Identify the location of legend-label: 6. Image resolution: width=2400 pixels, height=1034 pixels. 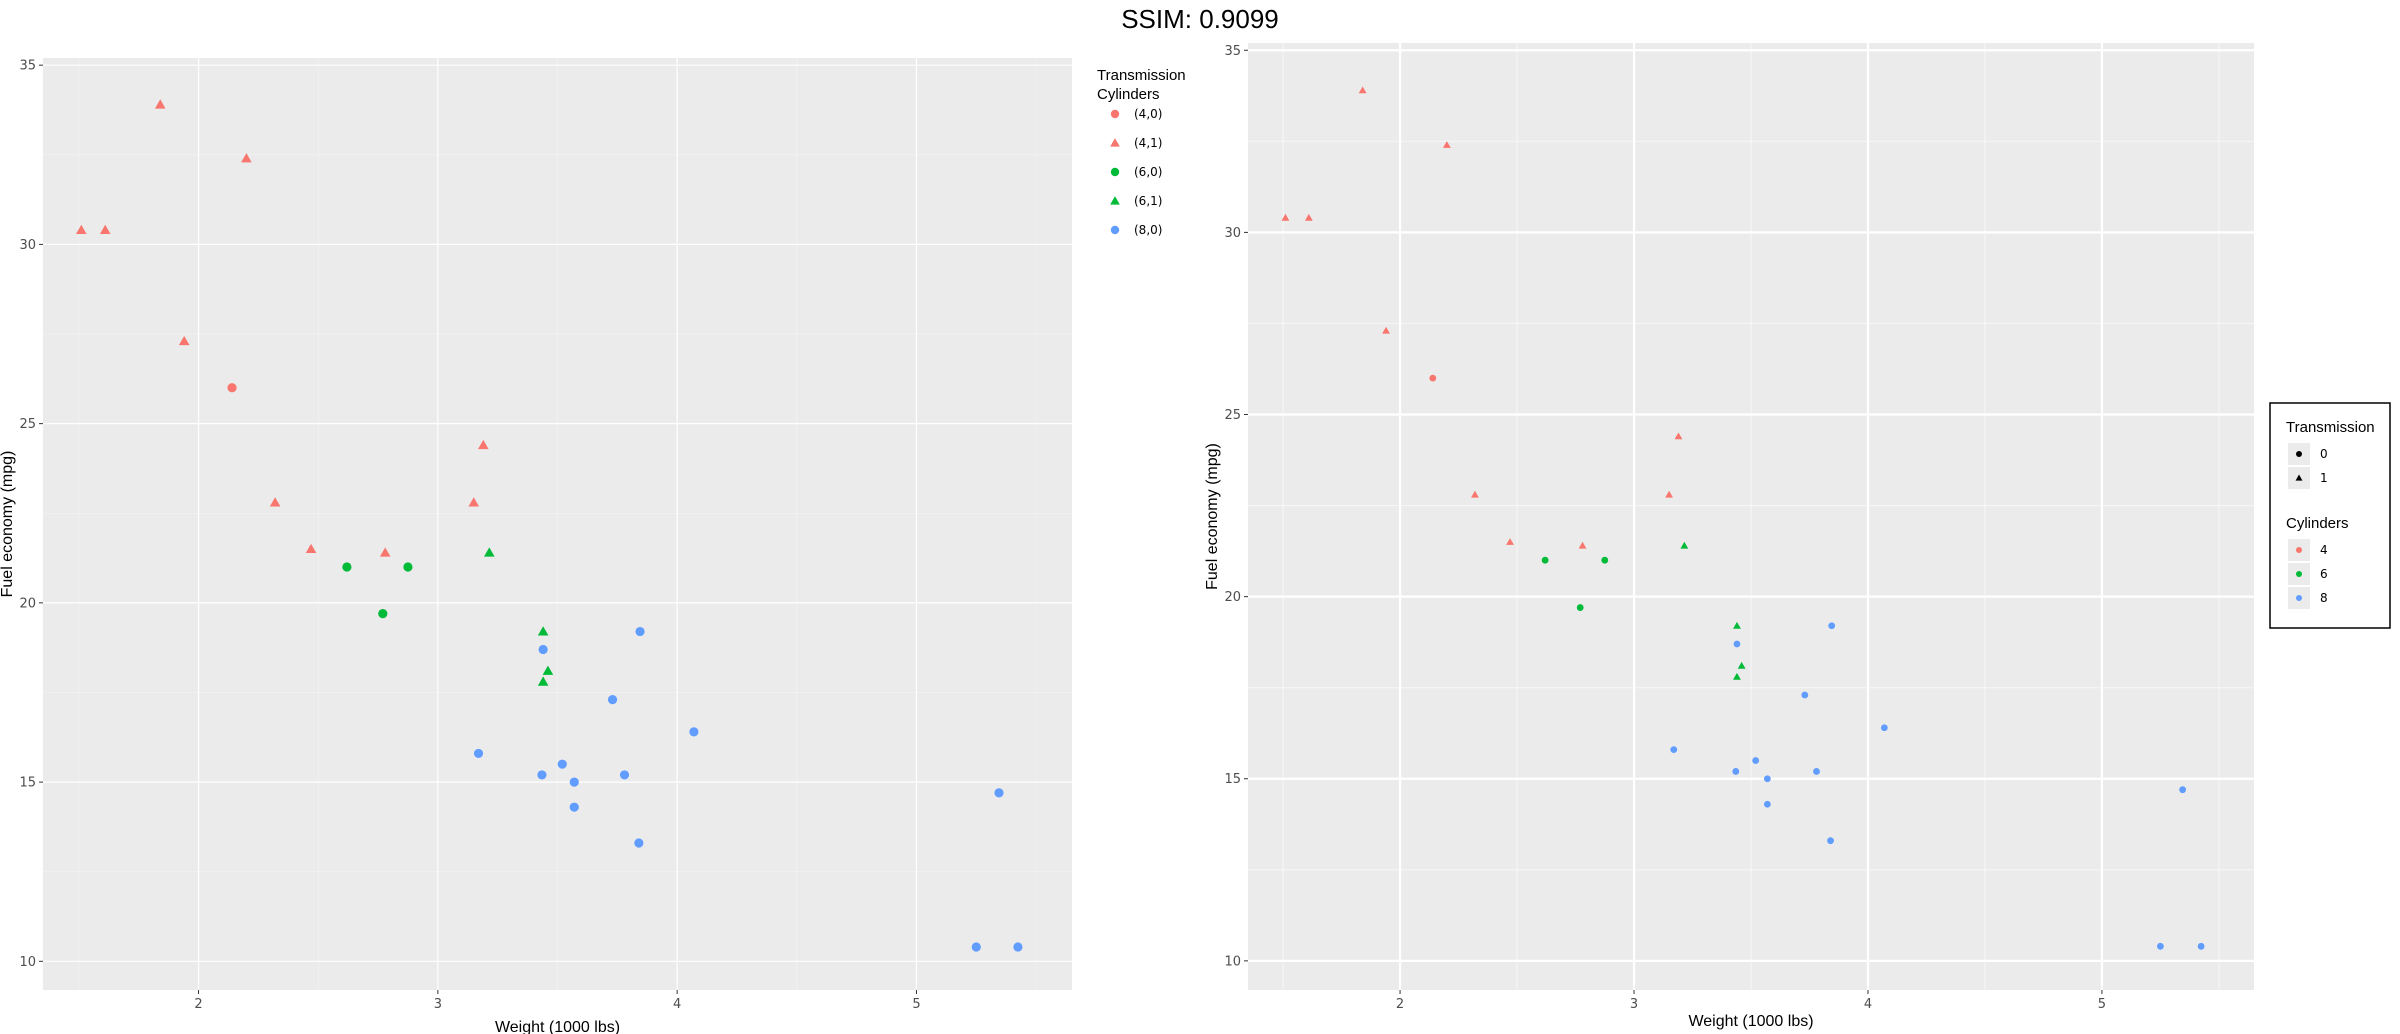
(2324, 574).